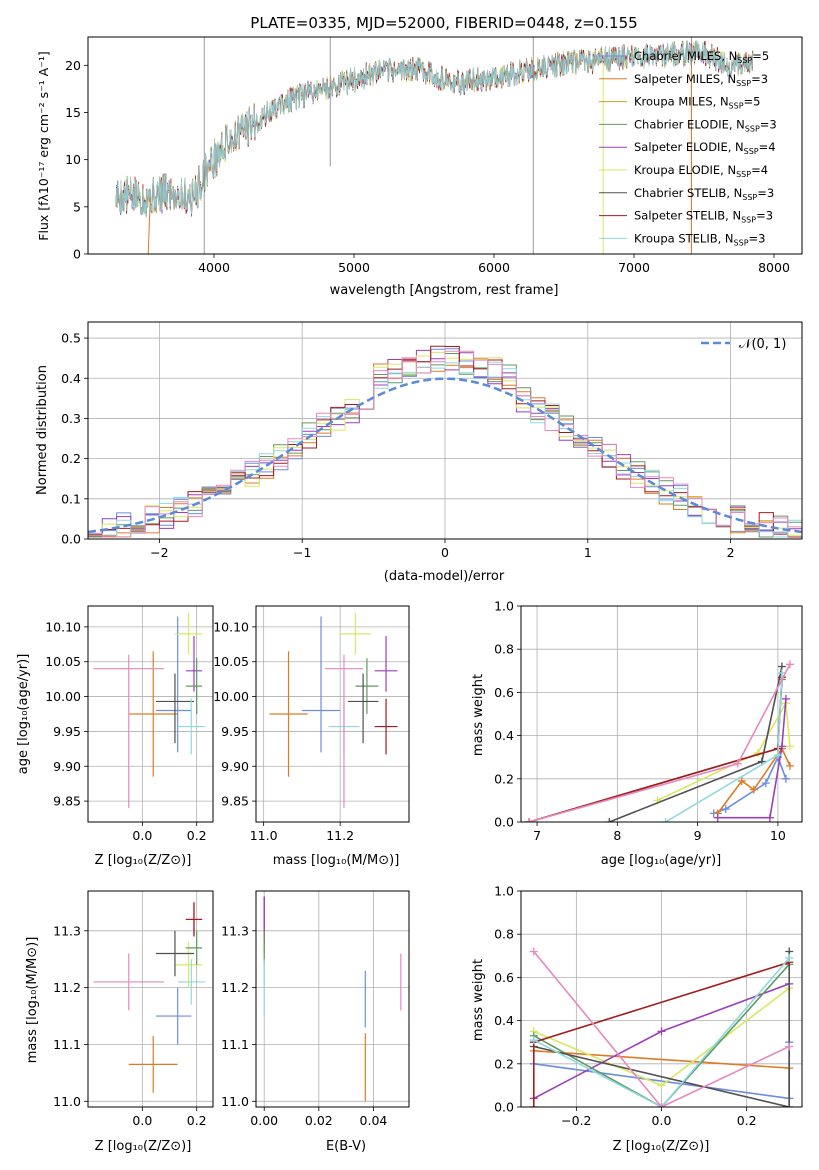 The width and height of the screenshot is (819, 1170). I want to click on mass-vs-ebv-ytick-label: 11.0, so click(235, 1101).